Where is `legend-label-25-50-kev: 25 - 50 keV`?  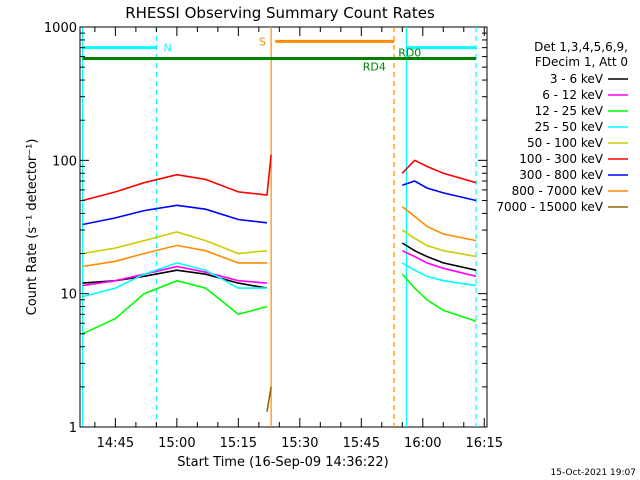 legend-label-25-50-kev: 25 - 50 keV is located at coordinates (569, 127).